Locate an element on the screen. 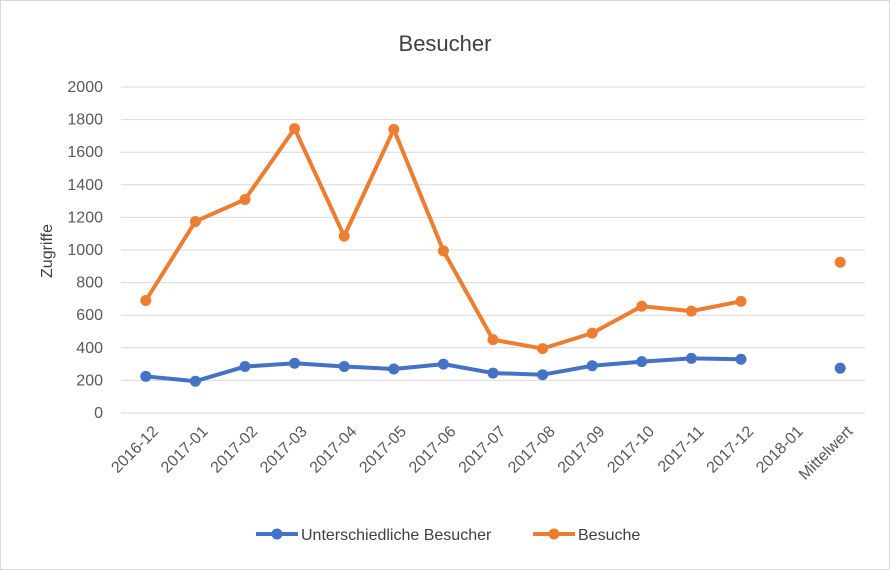  y-tick-labels: 0 200 400 600 800 1000 1200 1400 1600 1800 2000 is located at coordinates (85, 250).